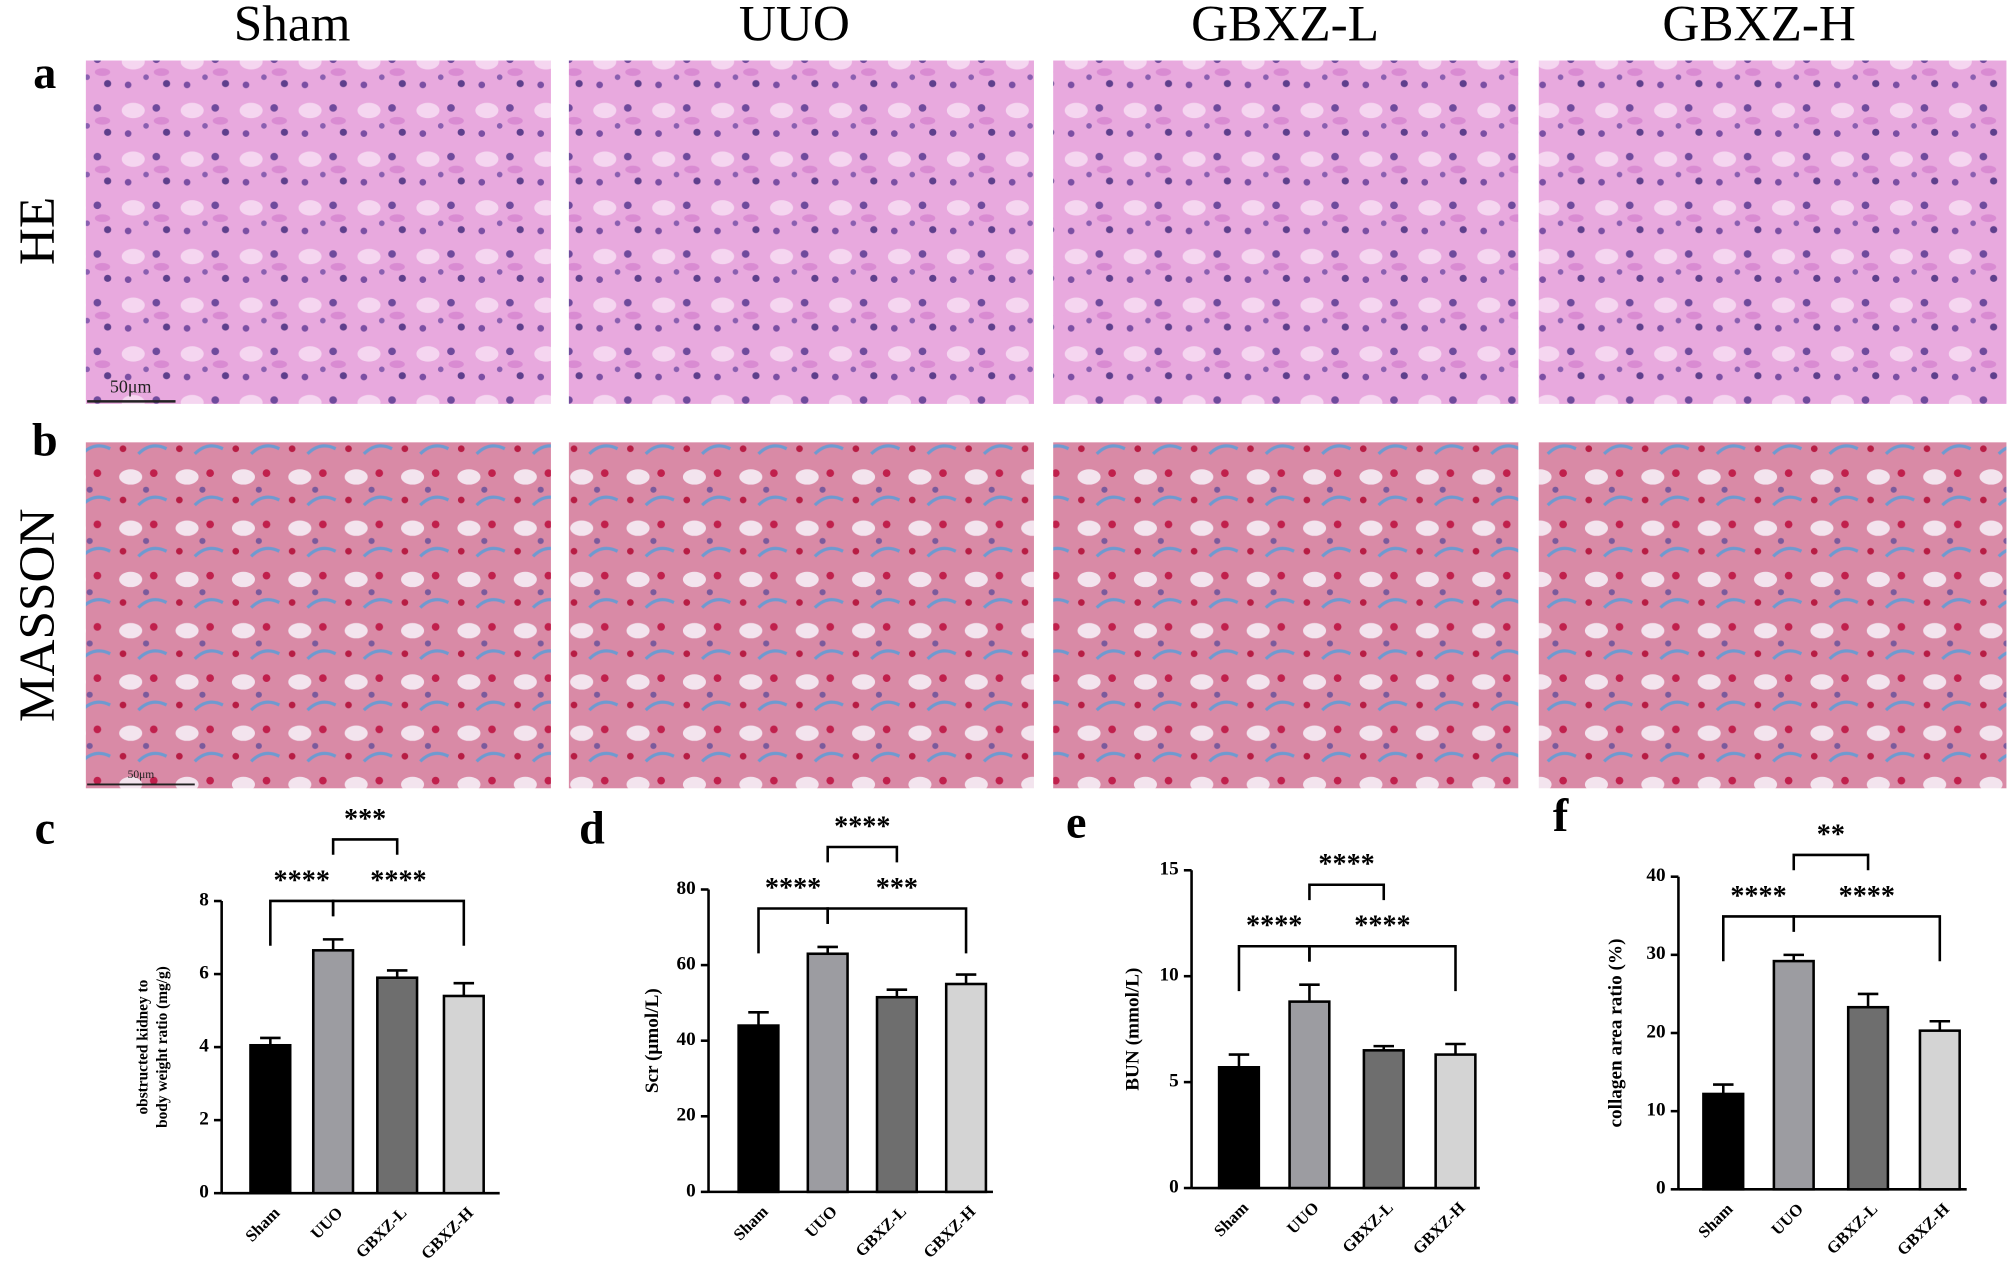  What do you see at coordinates (292, 26) in the screenshot?
I see `column-header: Sham` at bounding box center [292, 26].